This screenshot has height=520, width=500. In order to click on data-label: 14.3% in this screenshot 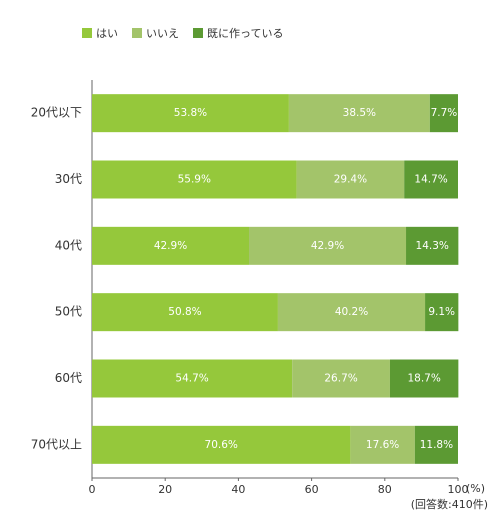, I will do `click(432, 246)`.